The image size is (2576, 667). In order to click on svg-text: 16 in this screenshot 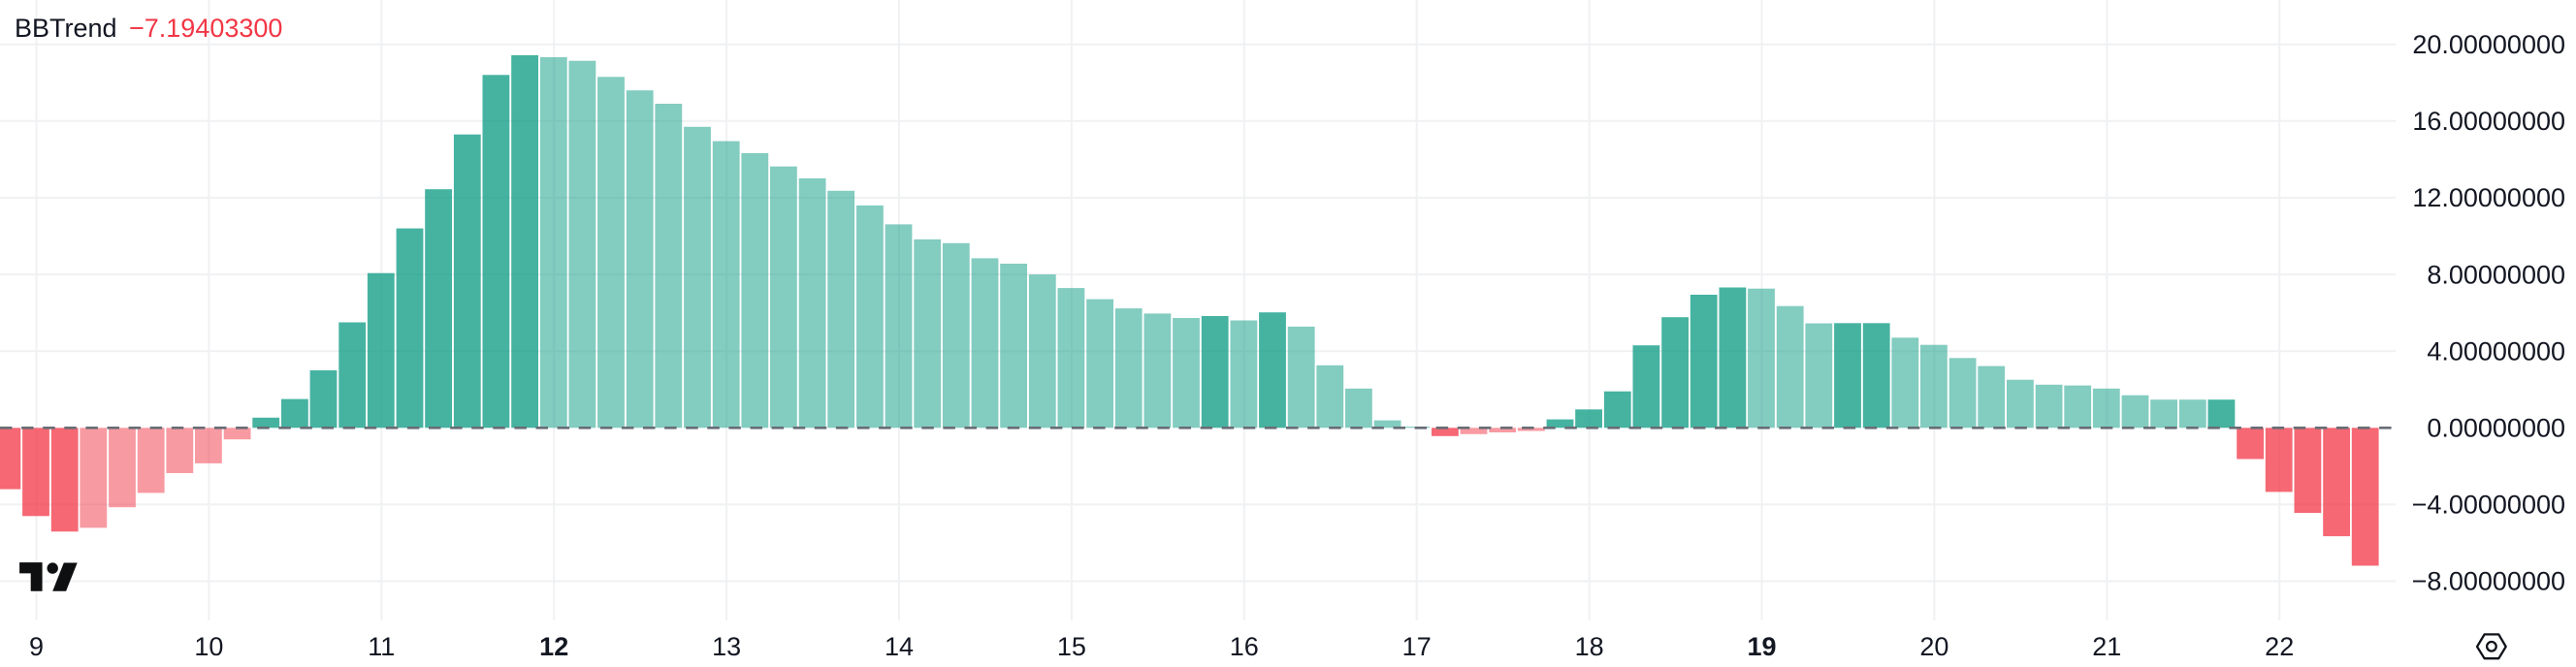, I will do `click(1244, 647)`.